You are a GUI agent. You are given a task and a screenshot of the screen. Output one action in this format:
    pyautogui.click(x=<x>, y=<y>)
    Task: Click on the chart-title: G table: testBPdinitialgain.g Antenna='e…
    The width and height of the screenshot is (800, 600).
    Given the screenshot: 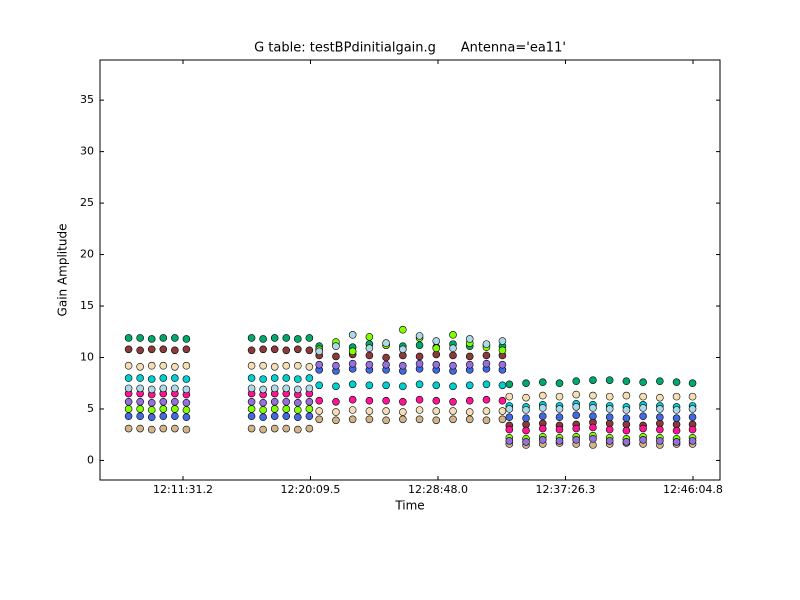 What is the action you would take?
    pyautogui.click(x=410, y=48)
    